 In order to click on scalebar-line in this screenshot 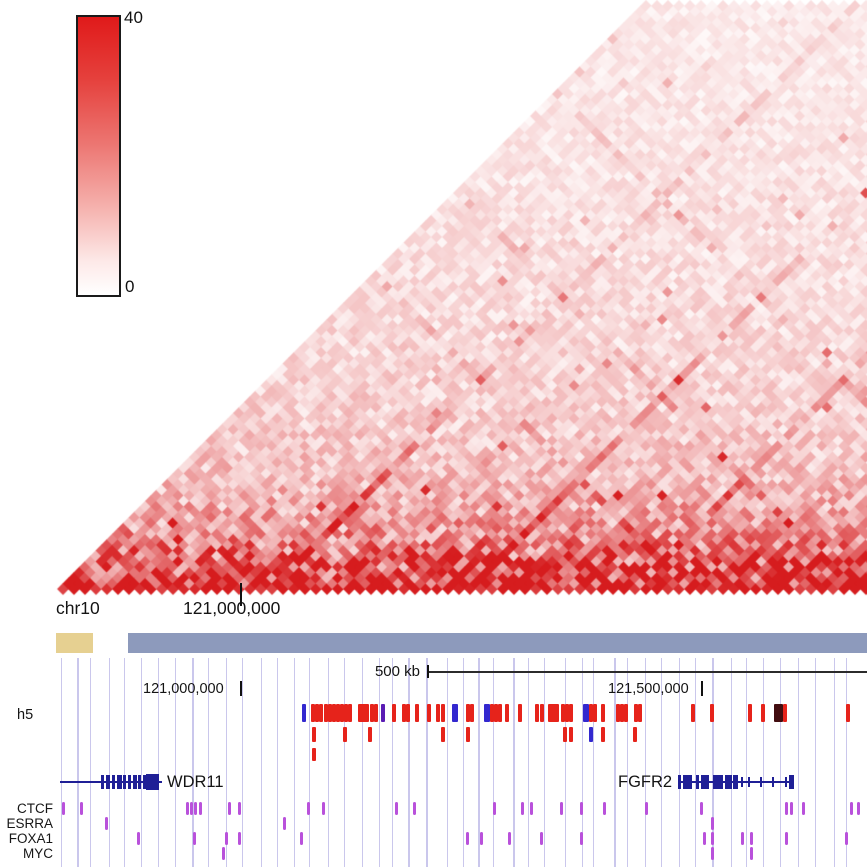, I will do `click(647, 672)`.